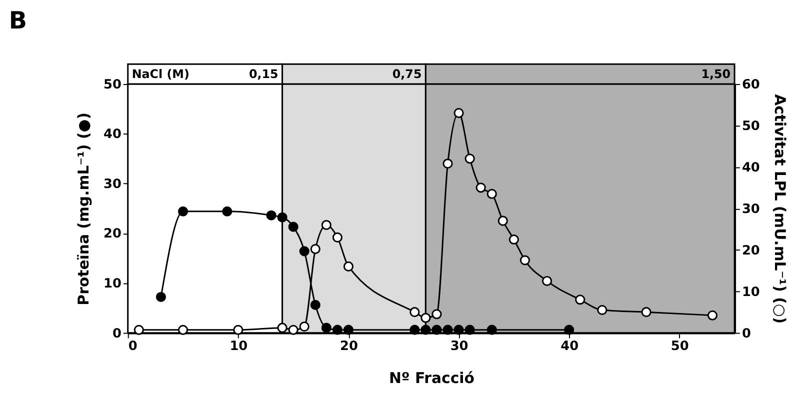 The width and height of the screenshot is (795, 412). I want to click on y2-tick-label: 60, so click(751, 84).